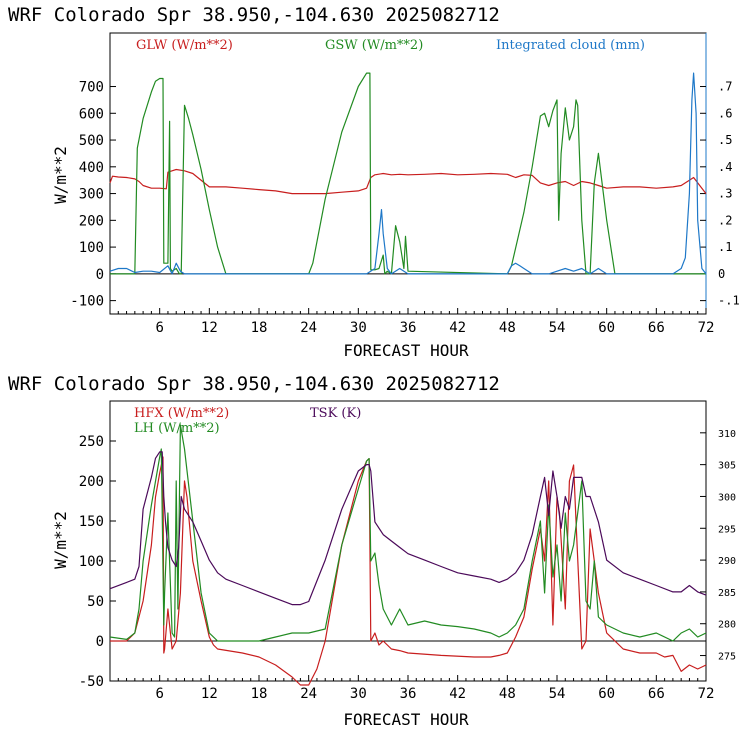 This screenshot has width=740, height=740. I want to click on bottom-x-tick-label: 54, so click(557, 694).